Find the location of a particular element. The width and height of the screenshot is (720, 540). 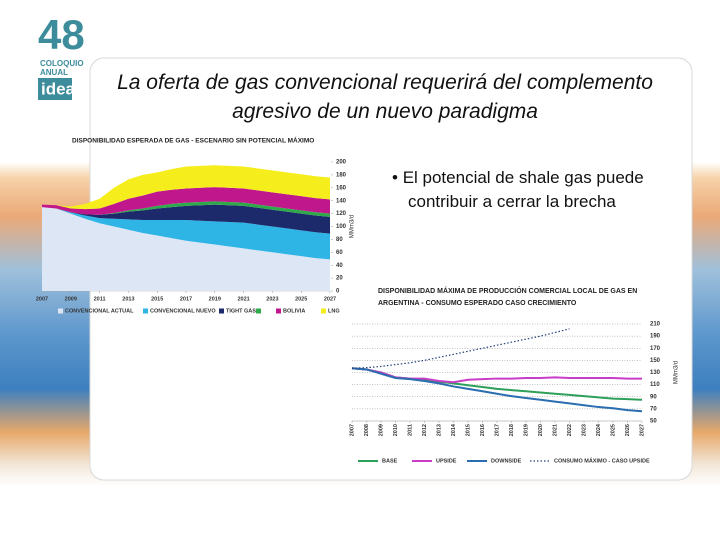

logo-text: ANUAL is located at coordinates (54, 72).